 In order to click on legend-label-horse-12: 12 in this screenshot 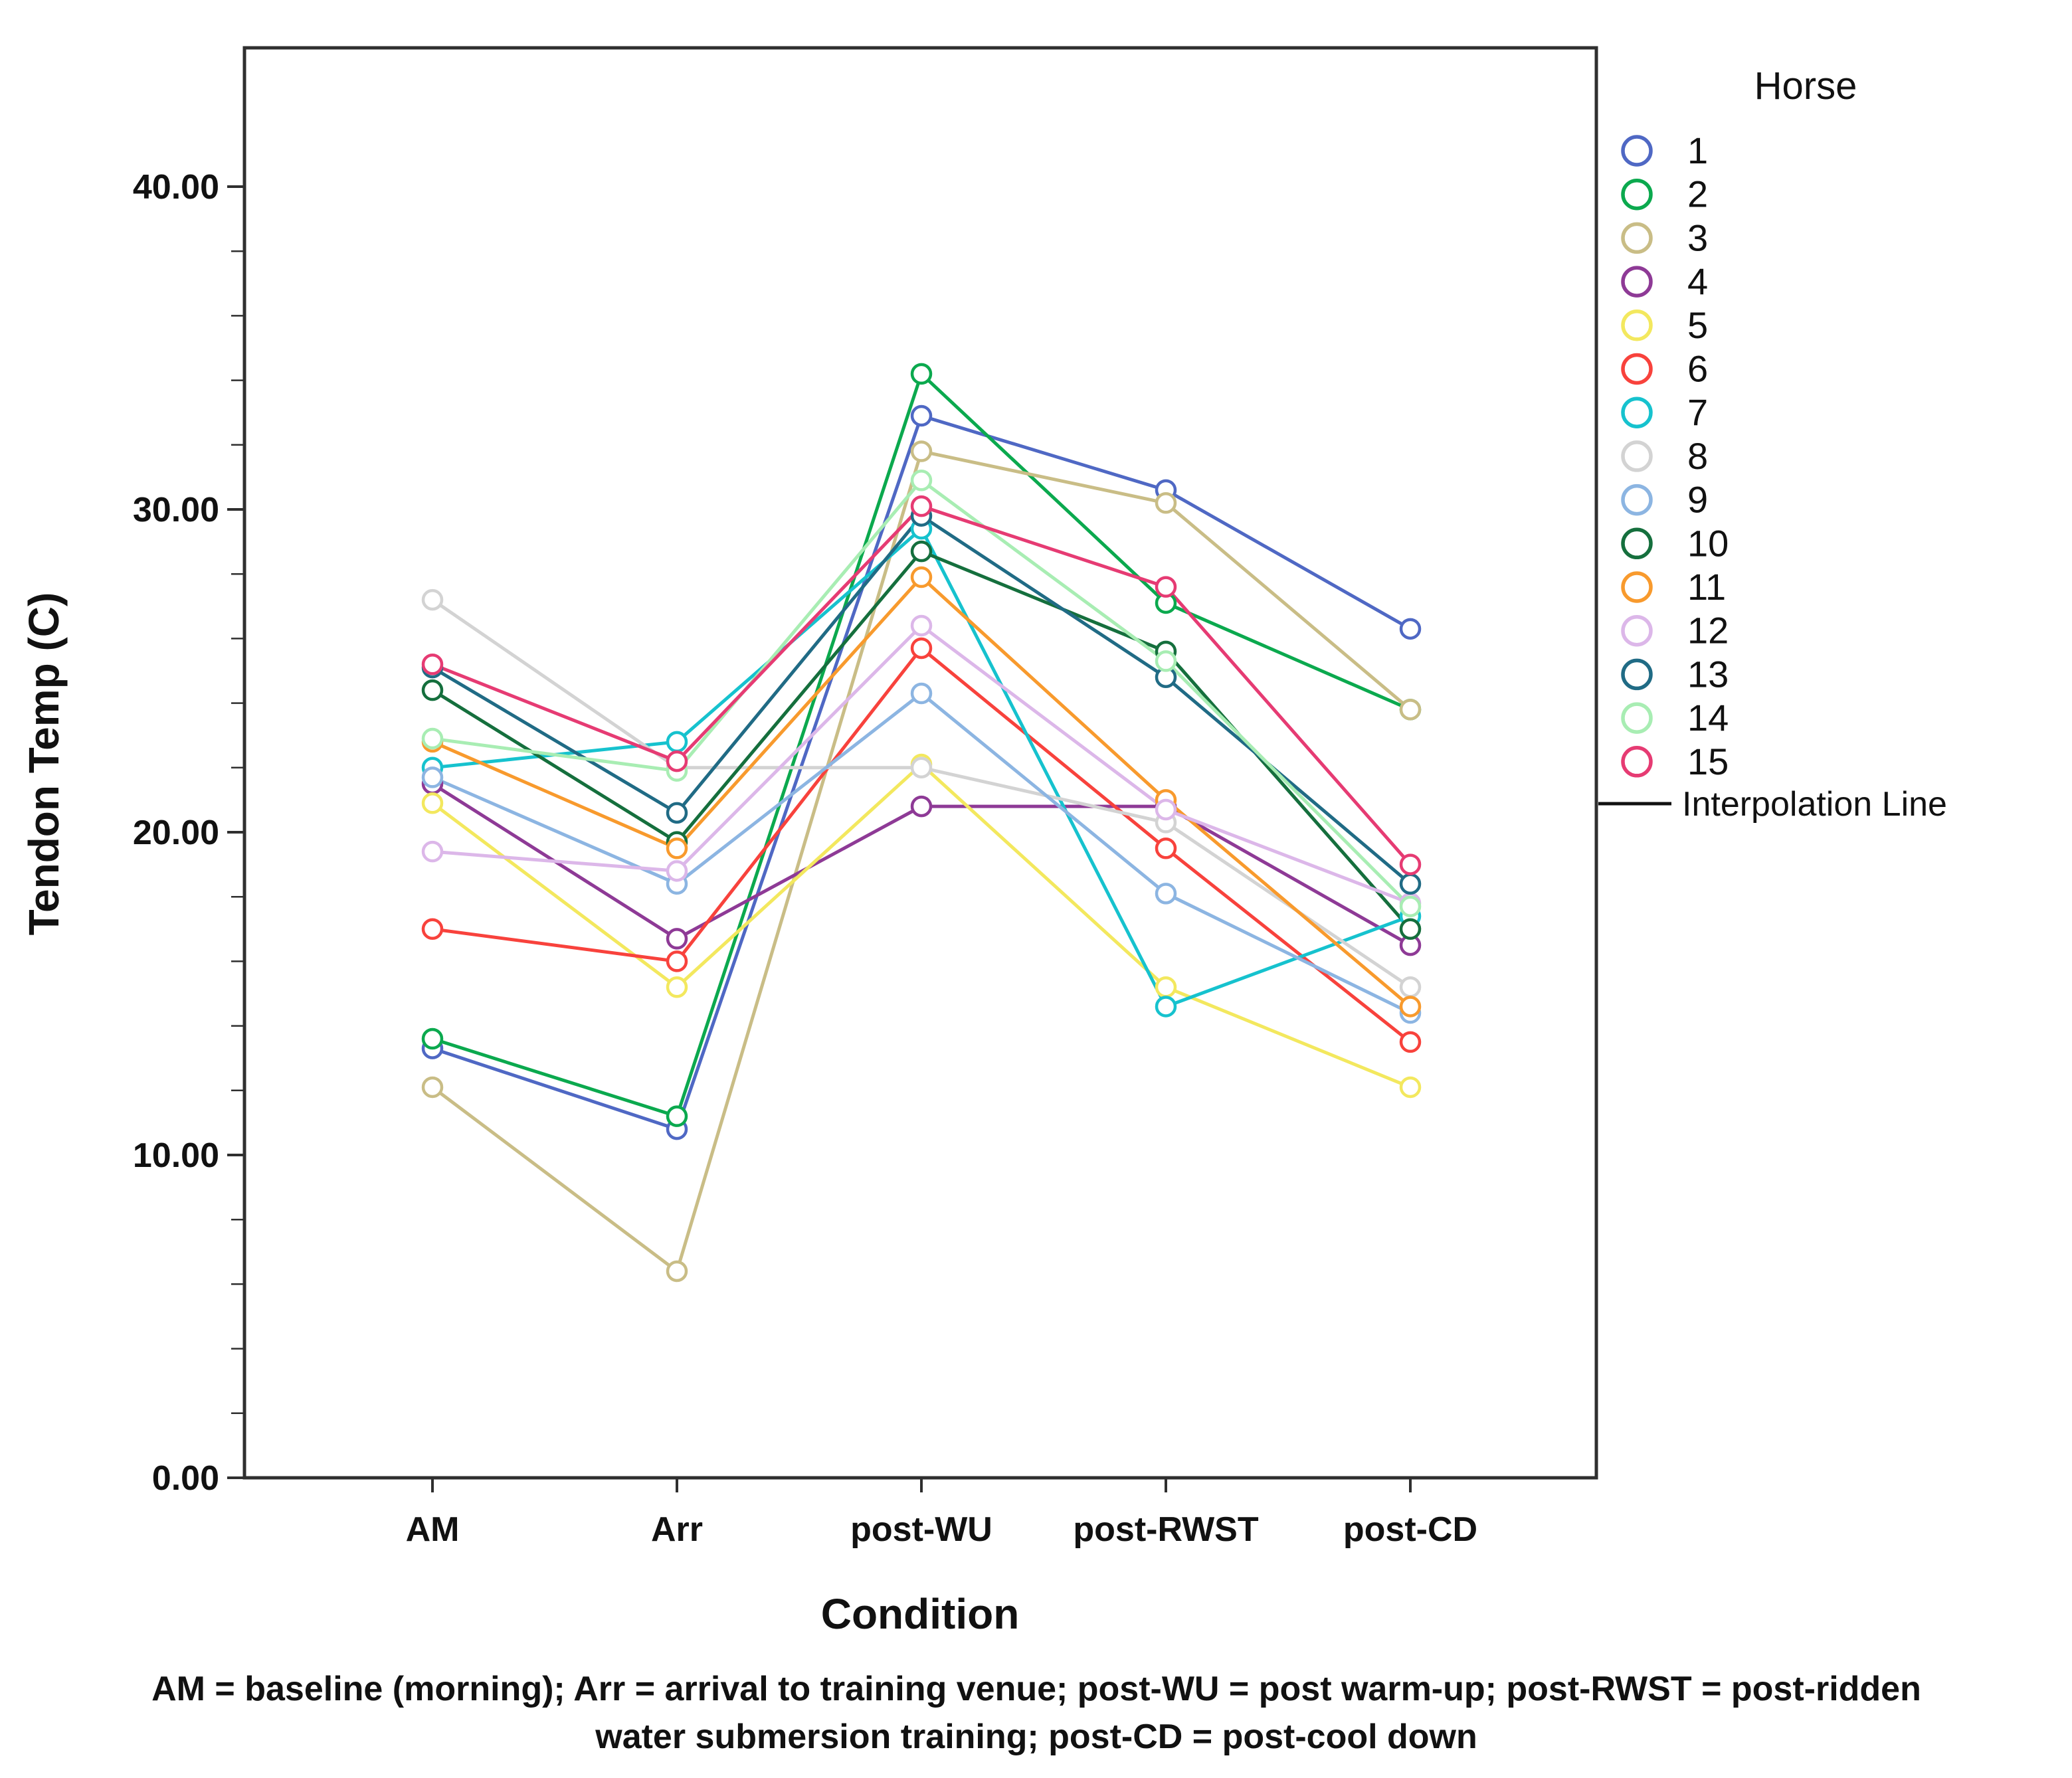, I will do `click(1708, 631)`.